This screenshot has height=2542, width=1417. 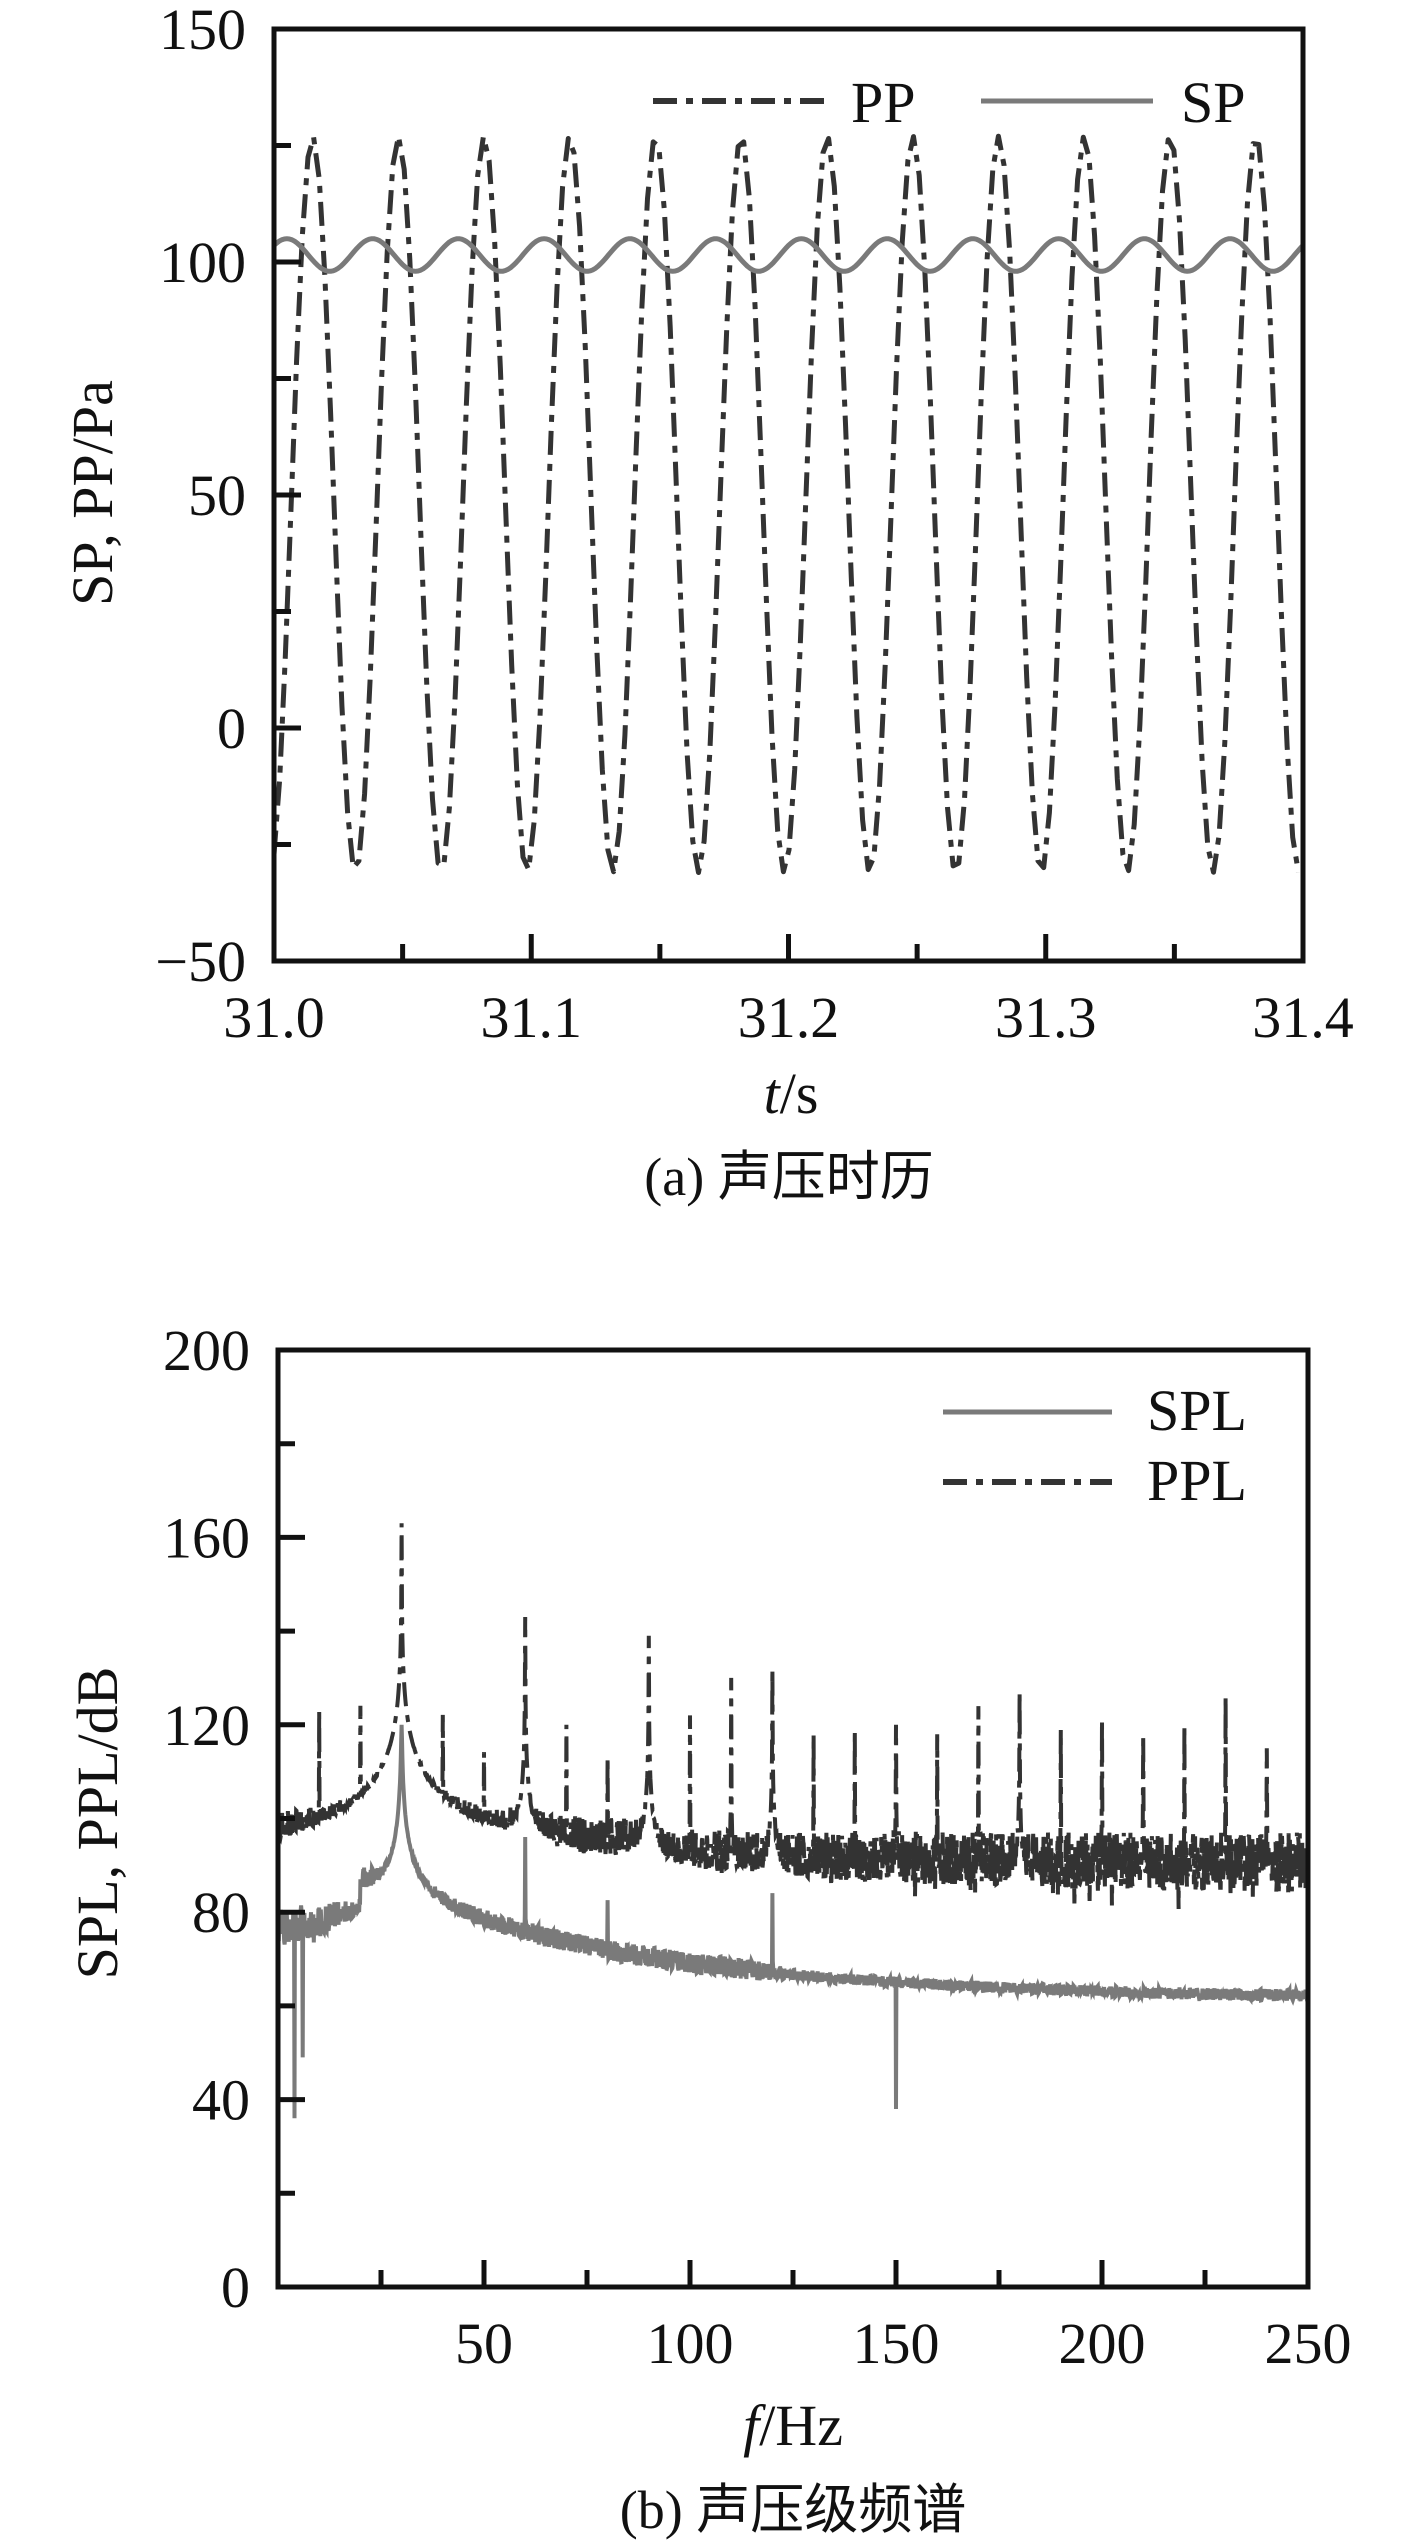 What do you see at coordinates (221, 1912) in the screenshot?
I see `y-tick-label: 80` at bounding box center [221, 1912].